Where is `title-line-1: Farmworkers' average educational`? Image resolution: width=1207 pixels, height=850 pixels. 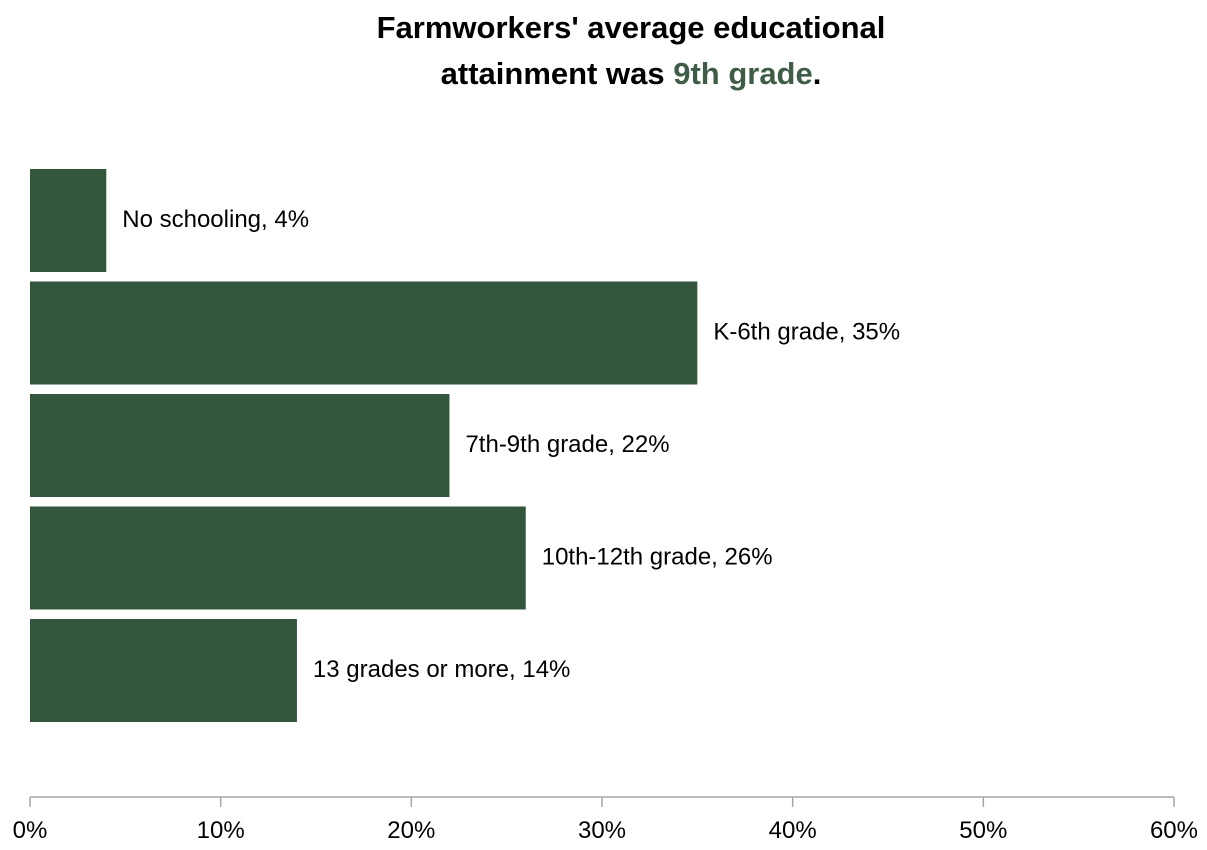 title-line-1: Farmworkers' average educational is located at coordinates (631, 27).